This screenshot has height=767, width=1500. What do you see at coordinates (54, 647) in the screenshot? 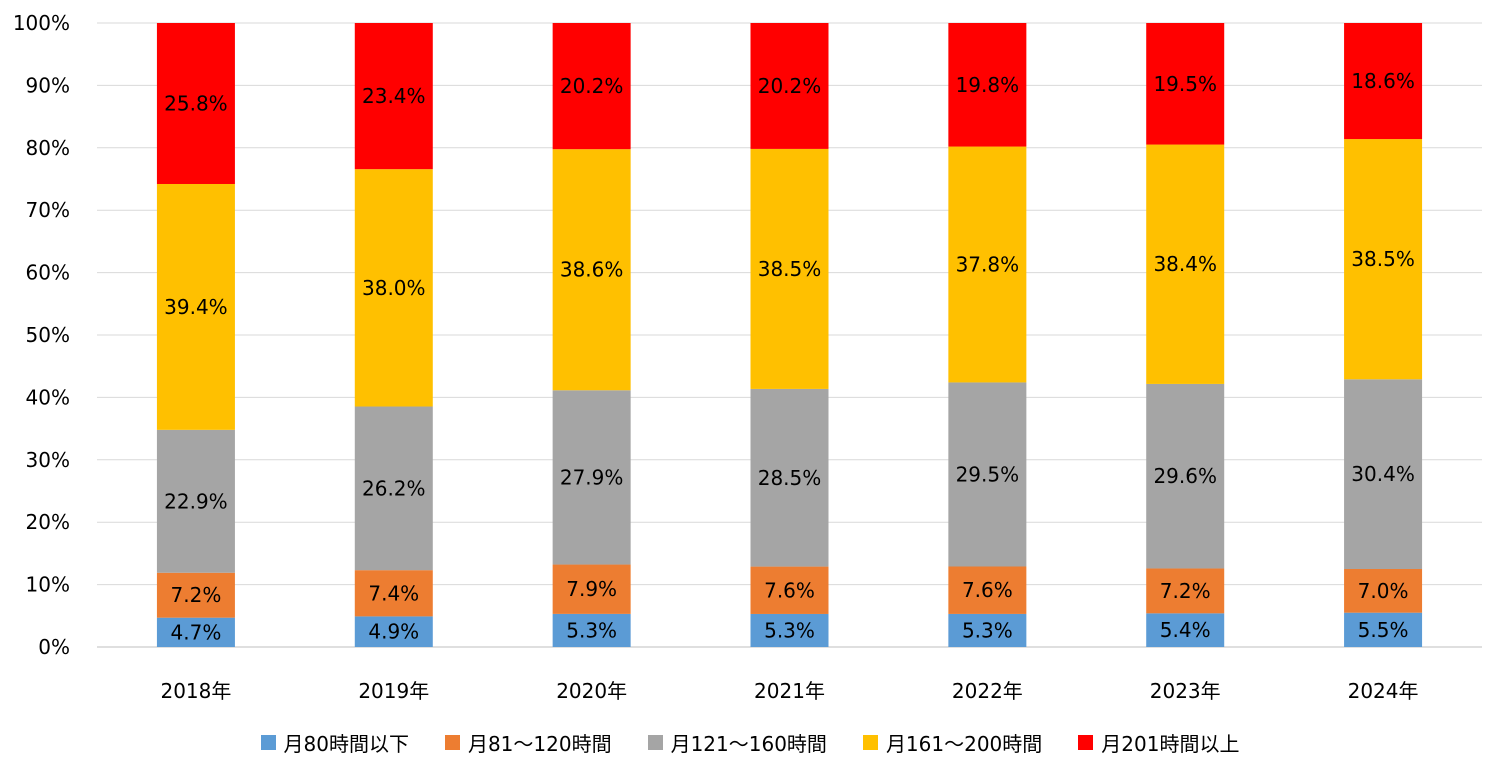
I see `y-tick-label: 0%` at bounding box center [54, 647].